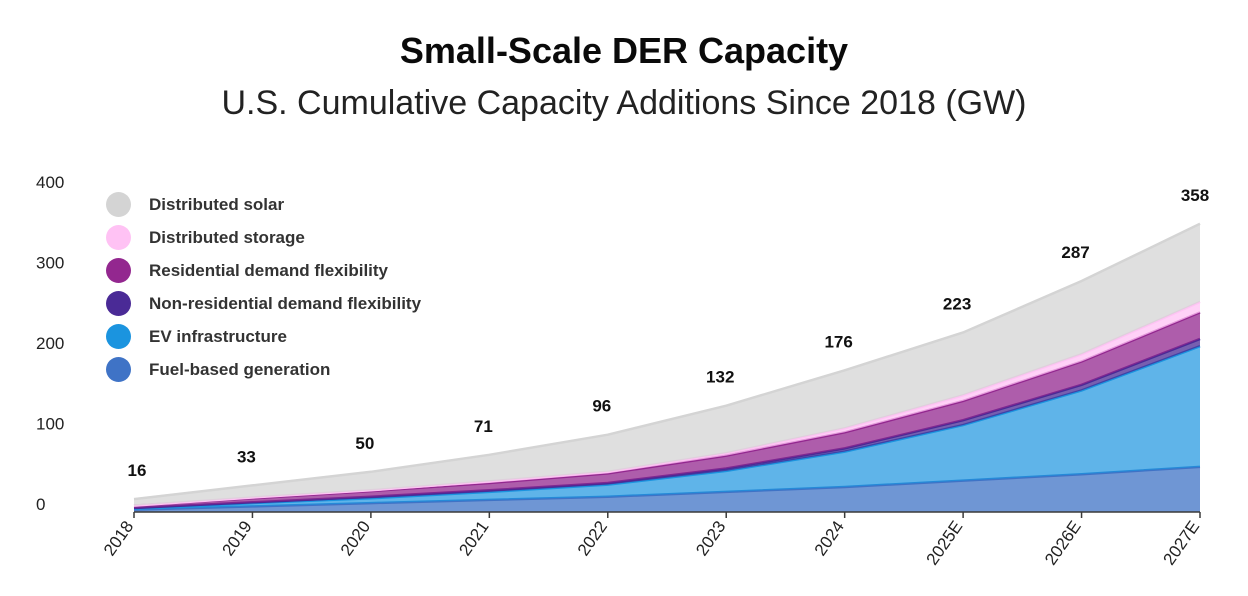  I want to click on x-tick-label: 2022, so click(592, 538).